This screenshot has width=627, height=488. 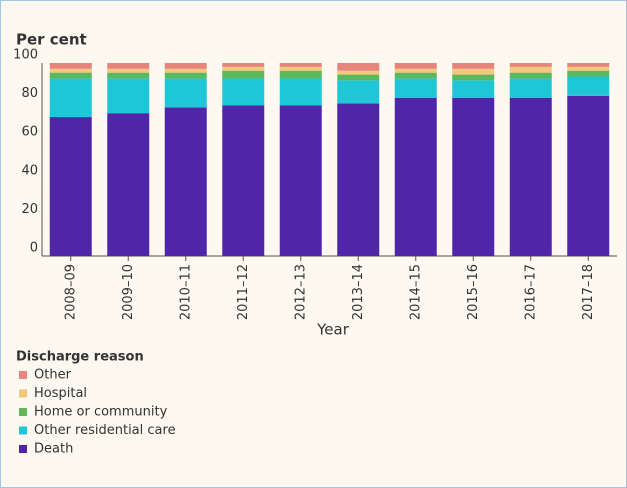 What do you see at coordinates (80, 357) in the screenshot?
I see `legend-title: Discharge reason` at bounding box center [80, 357].